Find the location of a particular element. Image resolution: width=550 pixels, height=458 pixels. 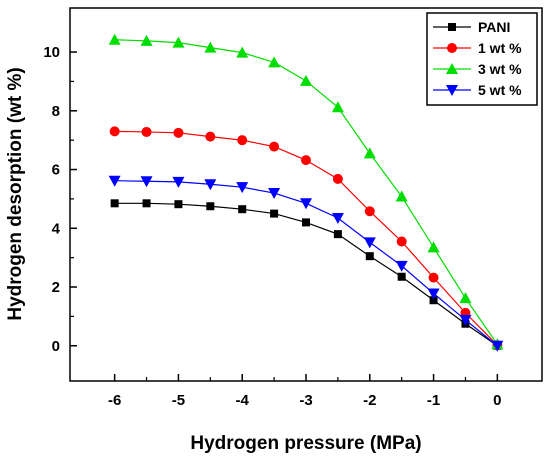

x-tick-label: -3 is located at coordinates (305, 400).